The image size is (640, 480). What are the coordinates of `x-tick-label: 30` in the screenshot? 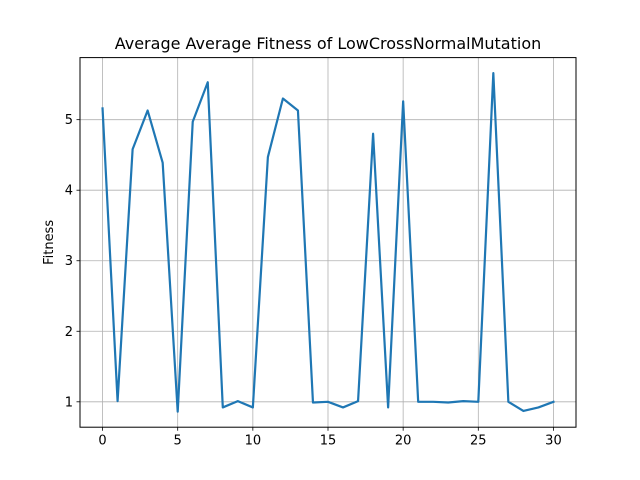 It's located at (553, 441).